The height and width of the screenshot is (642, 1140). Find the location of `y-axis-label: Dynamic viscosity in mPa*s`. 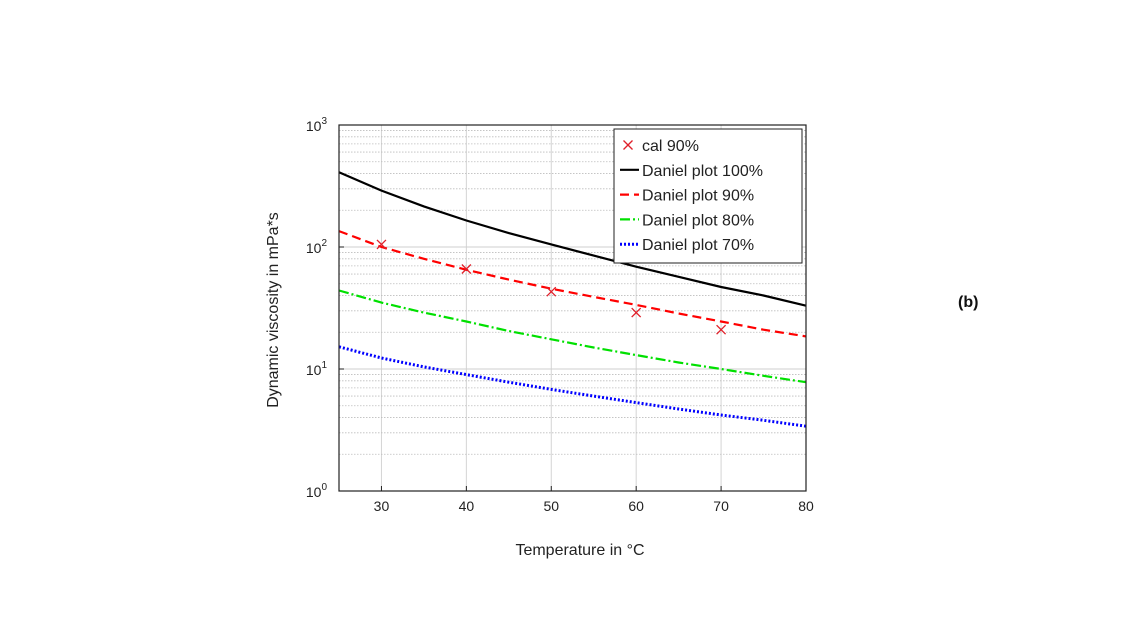

y-axis-label: Dynamic viscosity in mPa*s is located at coordinates (273, 310).